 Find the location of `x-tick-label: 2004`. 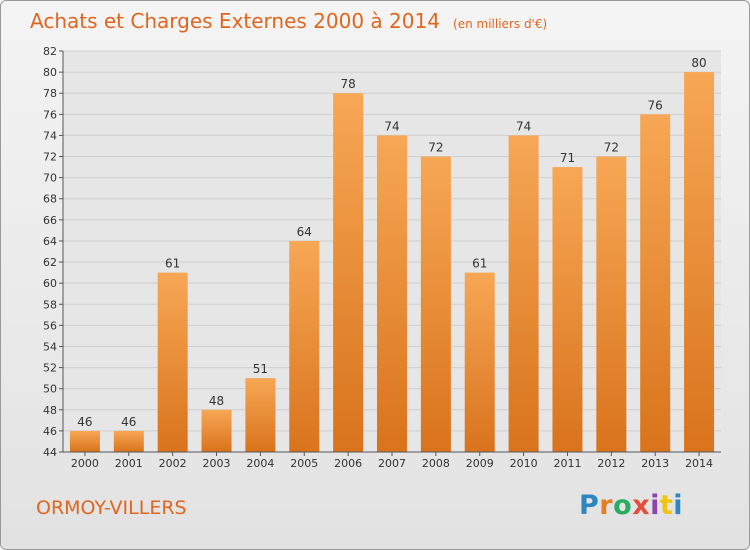

x-tick-label: 2004 is located at coordinates (260, 463).